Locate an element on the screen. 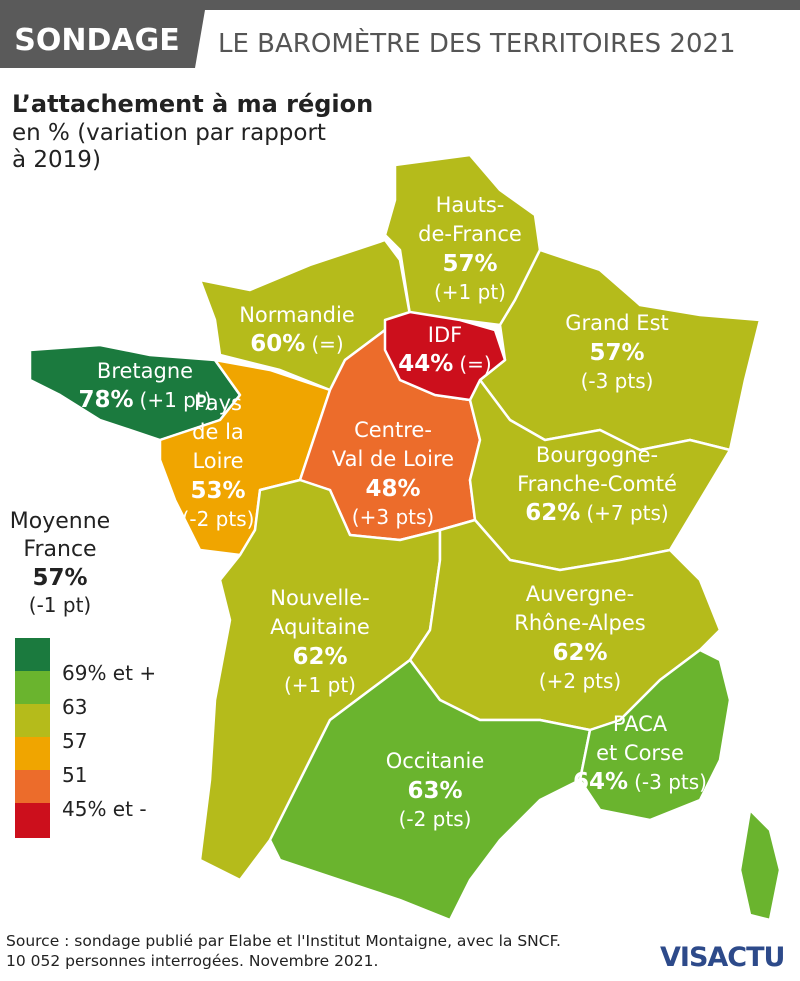  region-name: Aquitaine is located at coordinates (320, 627).